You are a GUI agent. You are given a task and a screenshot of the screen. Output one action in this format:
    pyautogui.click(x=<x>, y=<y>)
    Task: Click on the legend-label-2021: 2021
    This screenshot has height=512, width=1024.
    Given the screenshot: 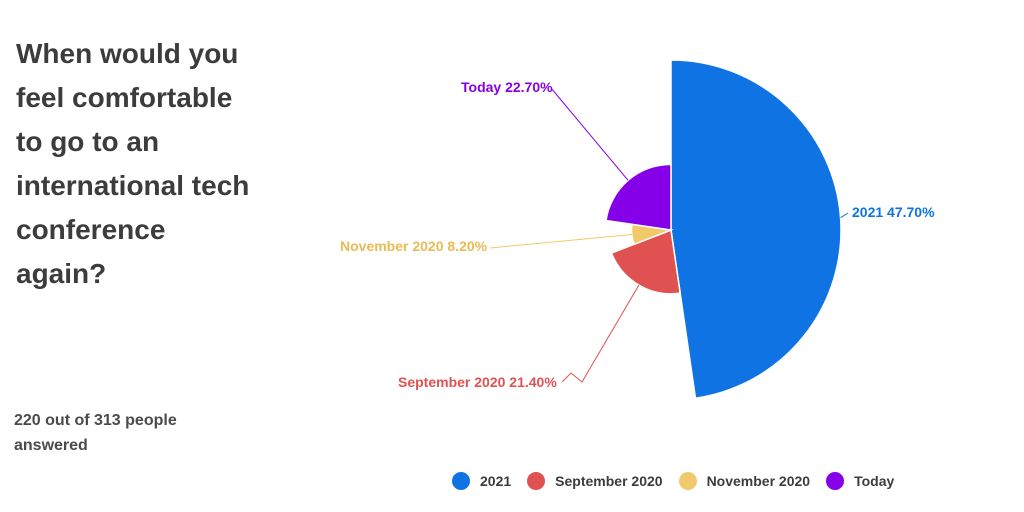 What is the action you would take?
    pyautogui.click(x=496, y=481)
    